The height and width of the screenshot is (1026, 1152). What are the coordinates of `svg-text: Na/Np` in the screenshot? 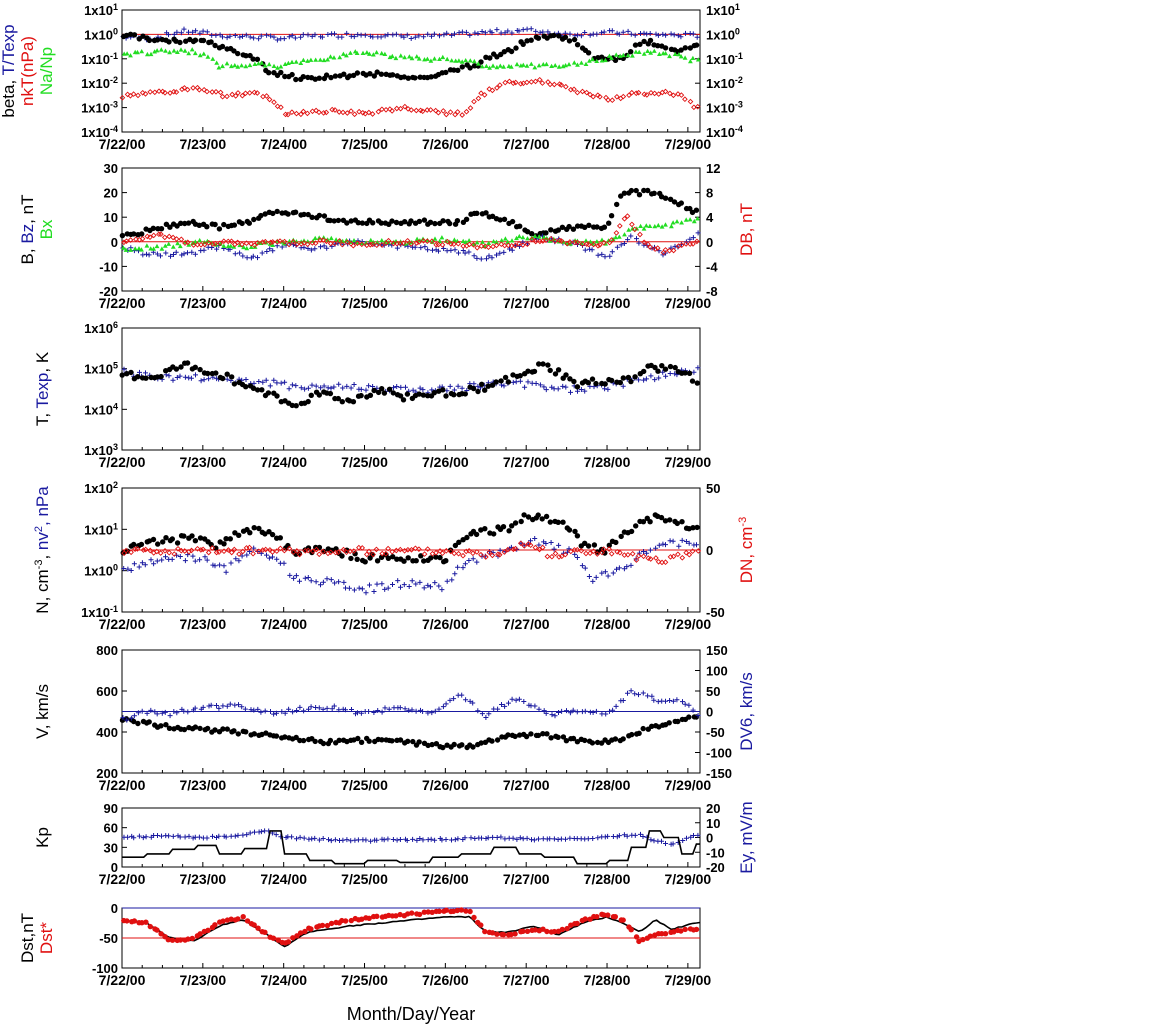 It's located at (46, 71).